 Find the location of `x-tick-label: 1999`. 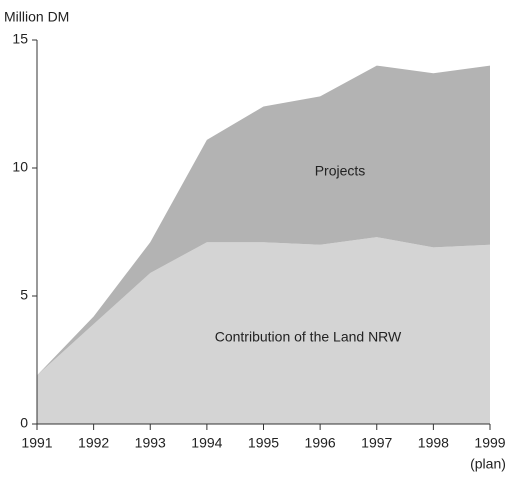

x-tick-label: 1999 is located at coordinates (489, 443).